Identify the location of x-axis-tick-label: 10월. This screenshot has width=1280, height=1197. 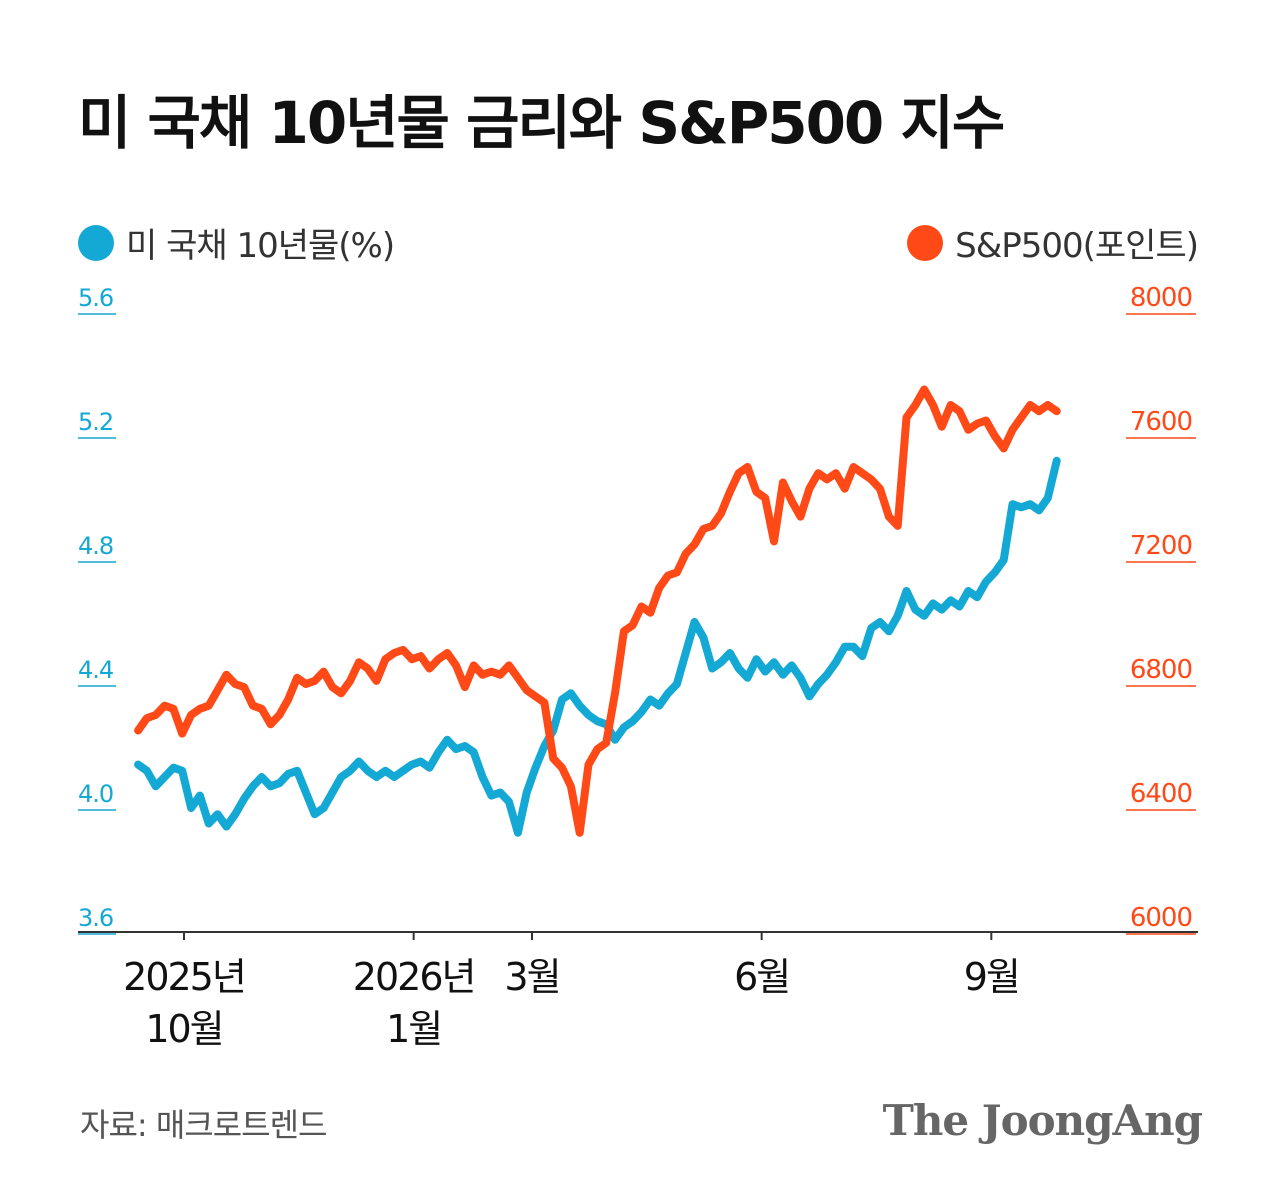
(183, 1029).